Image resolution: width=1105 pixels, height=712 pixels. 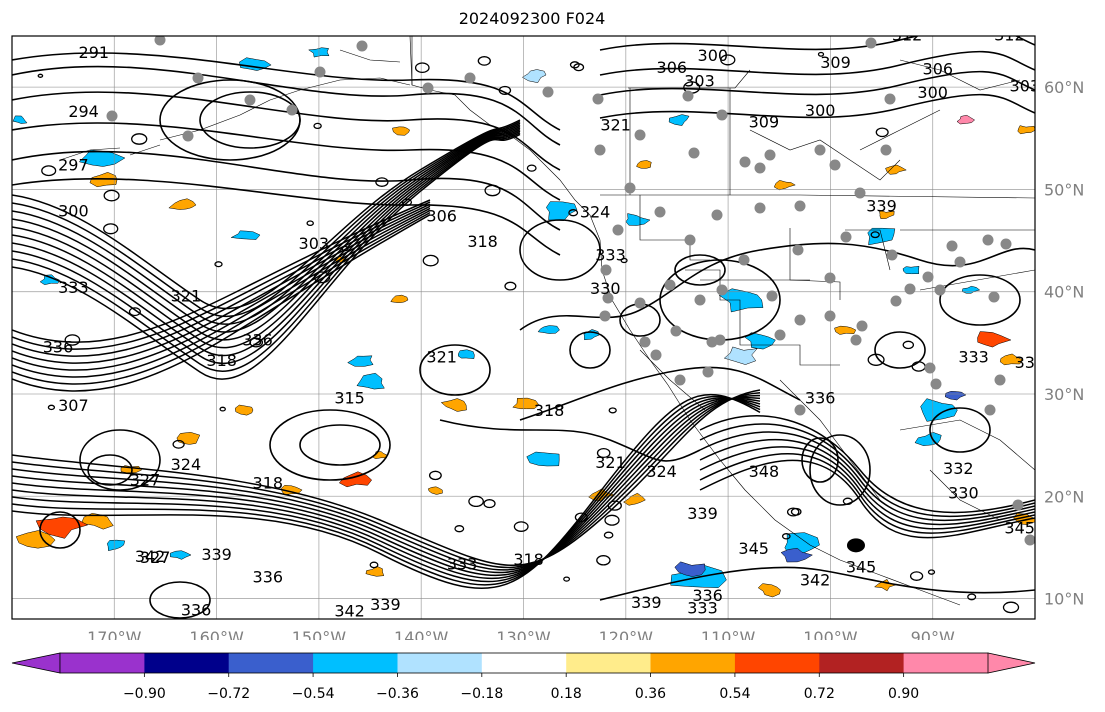 What do you see at coordinates (385, 604) in the screenshot?
I see `contour-label-33: 339` at bounding box center [385, 604].